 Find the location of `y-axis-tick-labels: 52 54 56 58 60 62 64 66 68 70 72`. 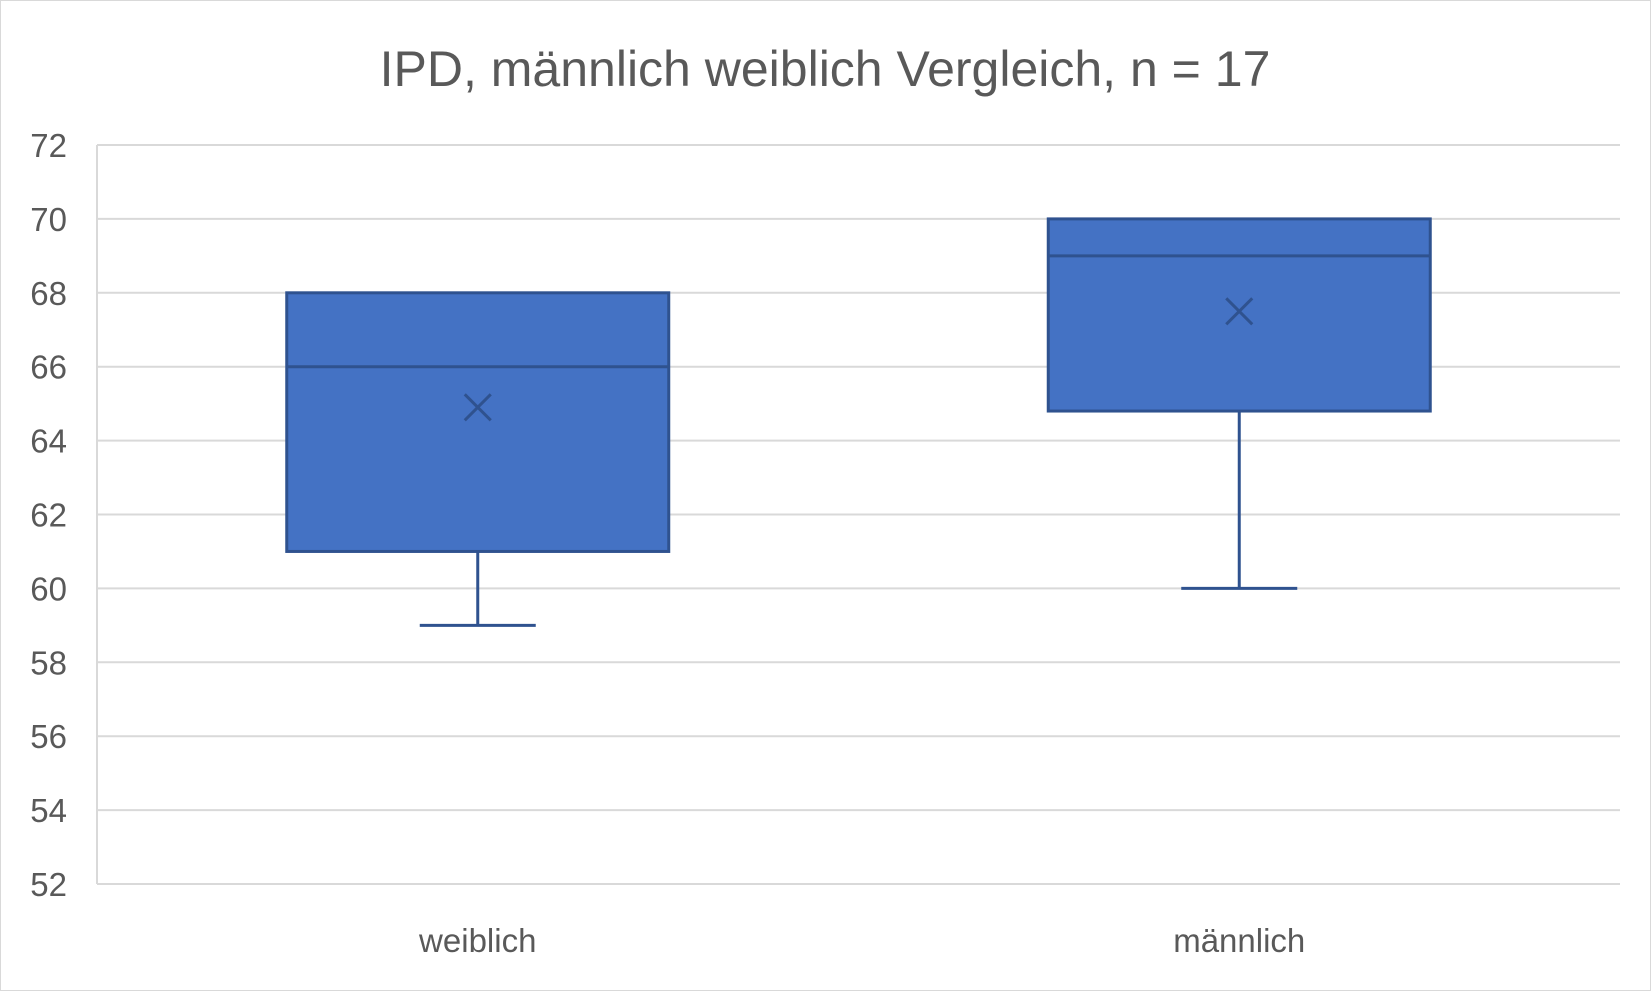

y-axis-tick-labels: 52 54 56 58 60 62 64 66 68 70 72 is located at coordinates (48, 515).